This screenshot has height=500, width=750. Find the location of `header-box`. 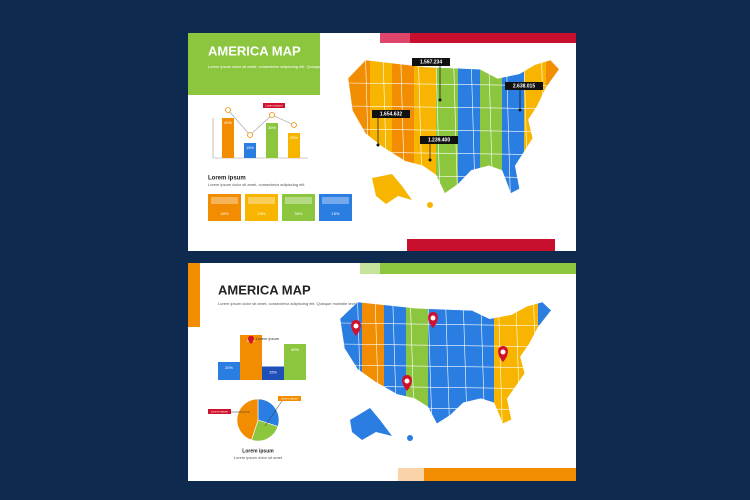

header-box is located at coordinates (254, 64).